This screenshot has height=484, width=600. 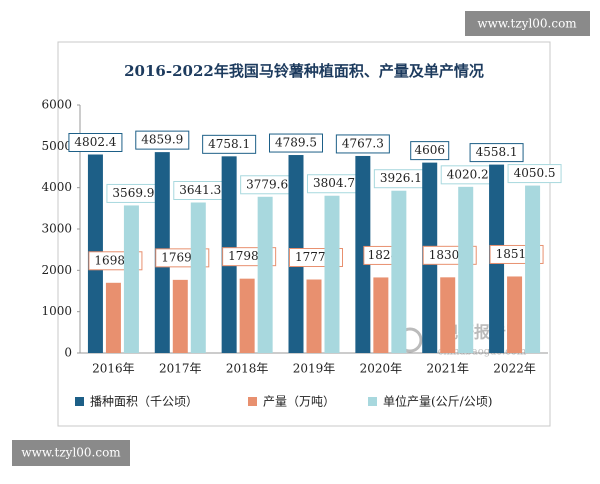 What do you see at coordinates (113, 369) in the screenshot?
I see `x-tick-label: 2016年` at bounding box center [113, 369].